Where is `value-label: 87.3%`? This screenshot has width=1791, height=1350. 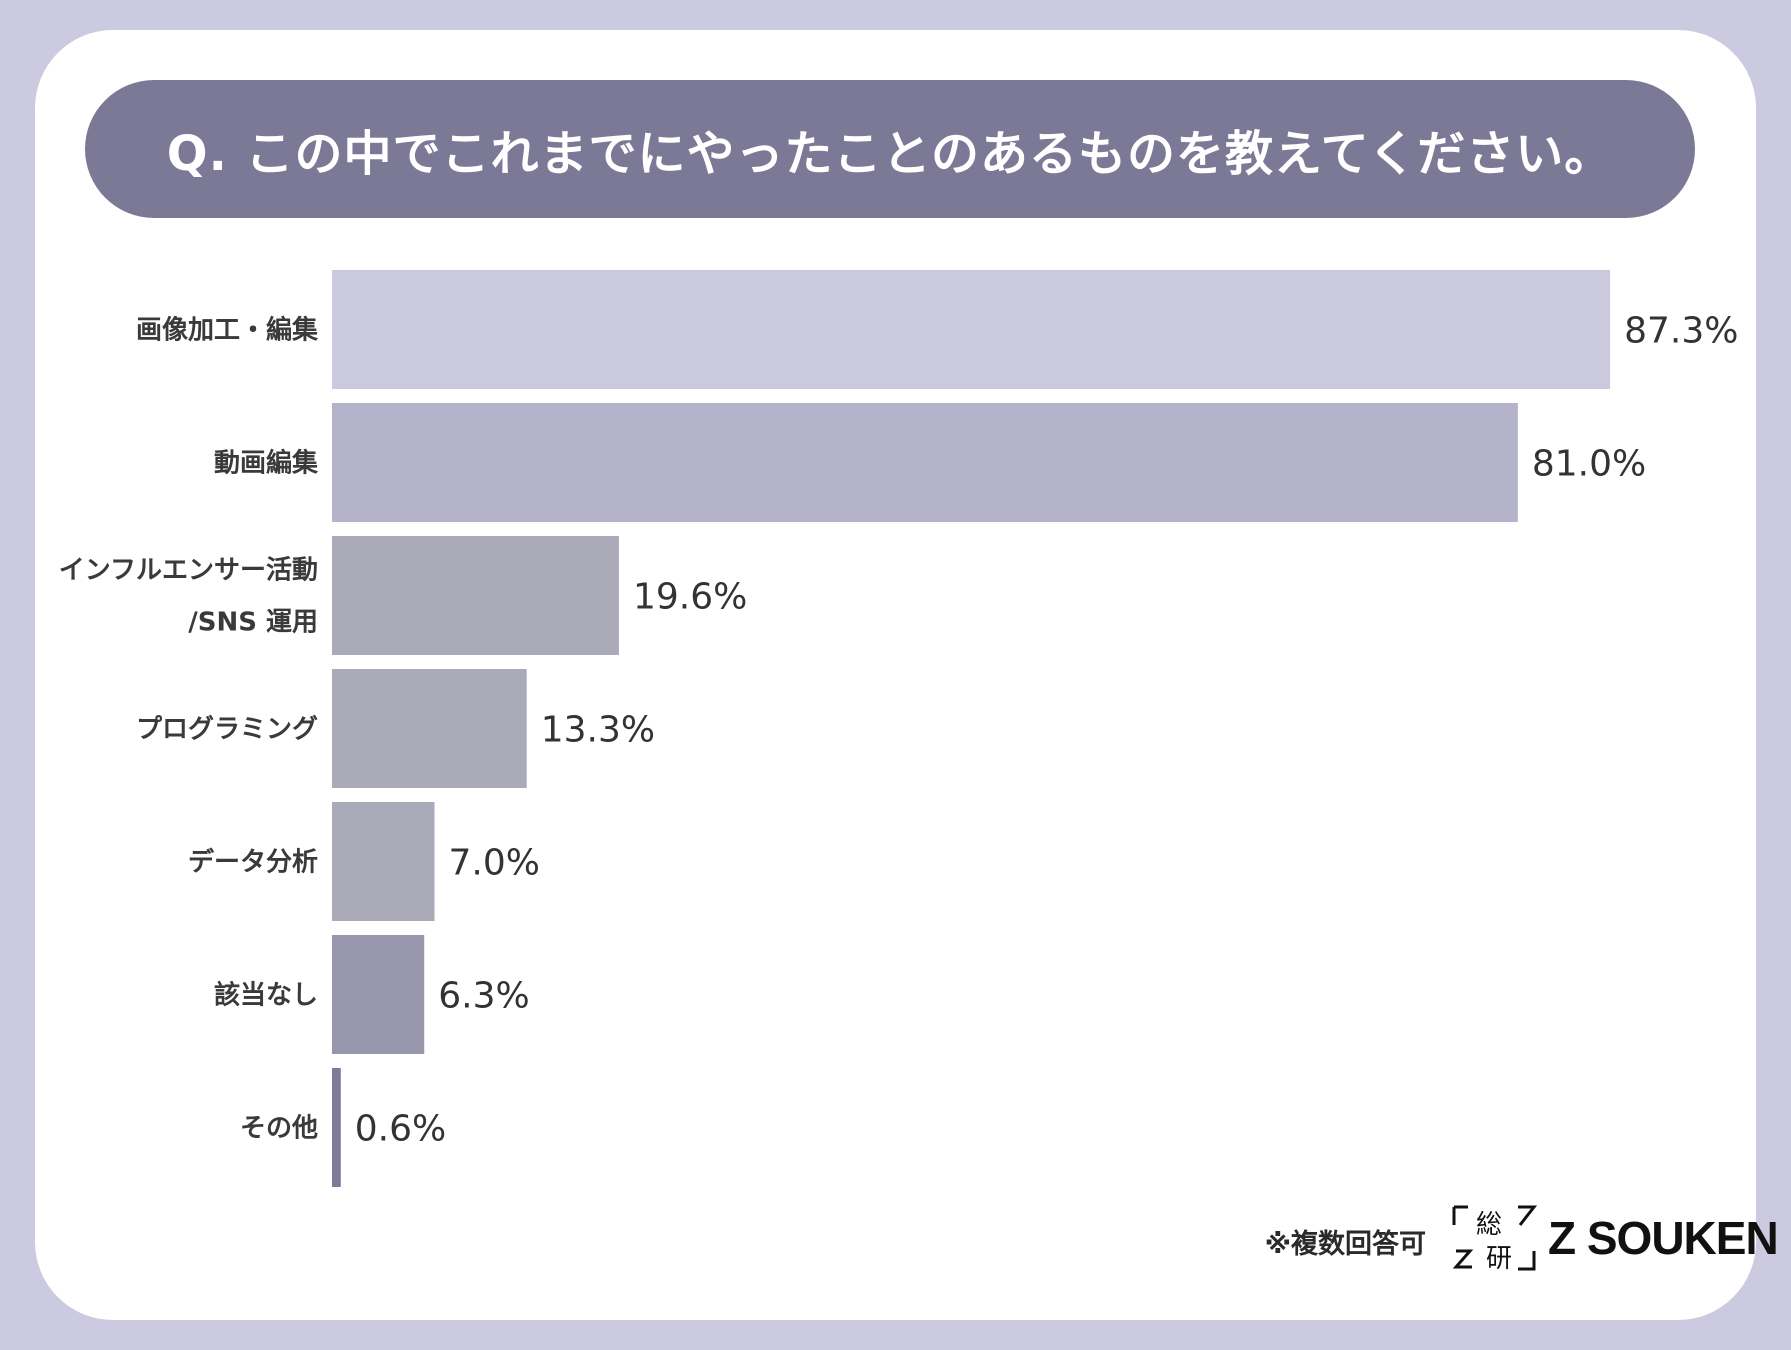 value-label: 87.3% is located at coordinates (1681, 331).